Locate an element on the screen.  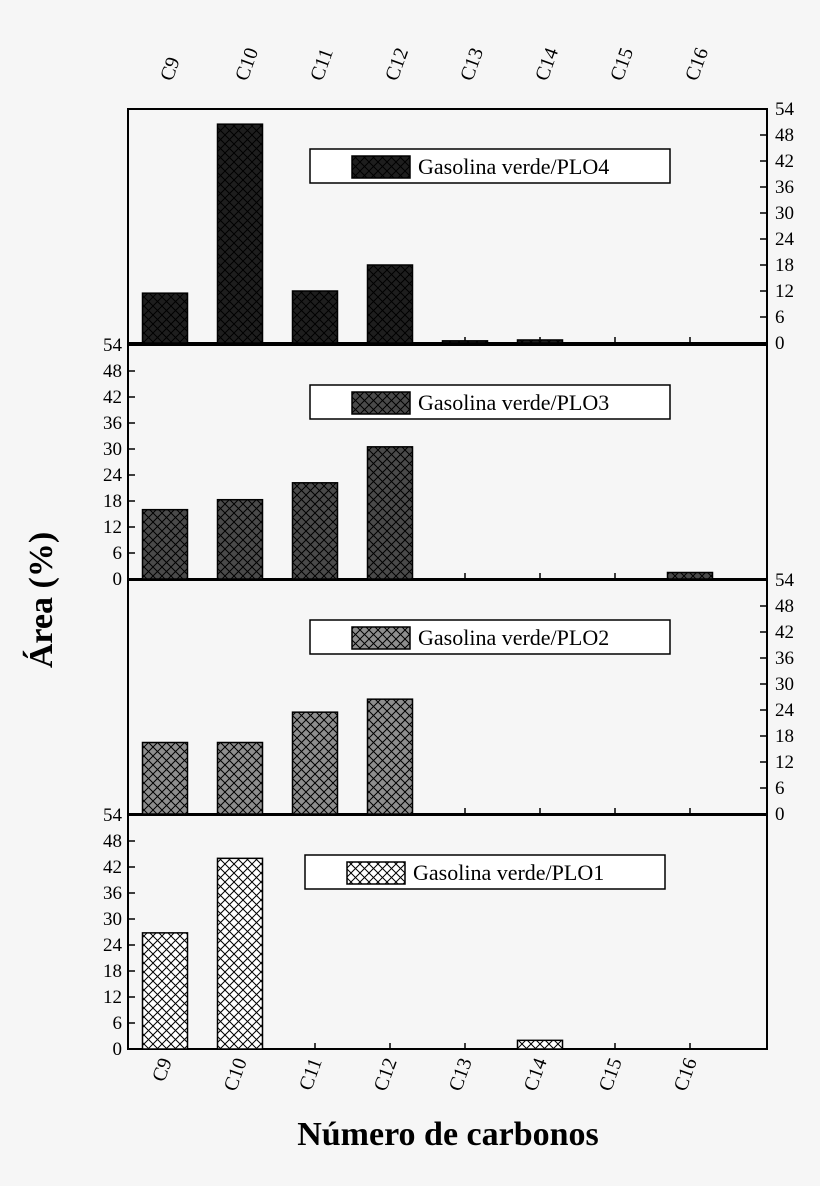
bottom-category-labels: C9 C10 C11 C12 C13 C14 C15 C16 is located at coordinates (425, 1074).